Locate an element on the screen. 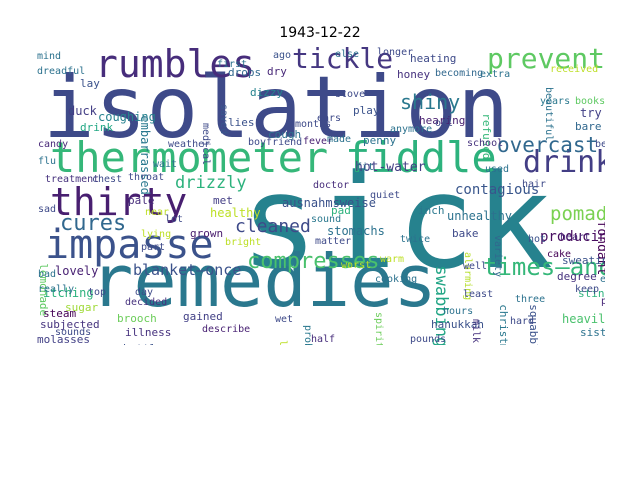 This screenshot has width=640, height=480. cloud-word: bed is located at coordinates (600, 144).